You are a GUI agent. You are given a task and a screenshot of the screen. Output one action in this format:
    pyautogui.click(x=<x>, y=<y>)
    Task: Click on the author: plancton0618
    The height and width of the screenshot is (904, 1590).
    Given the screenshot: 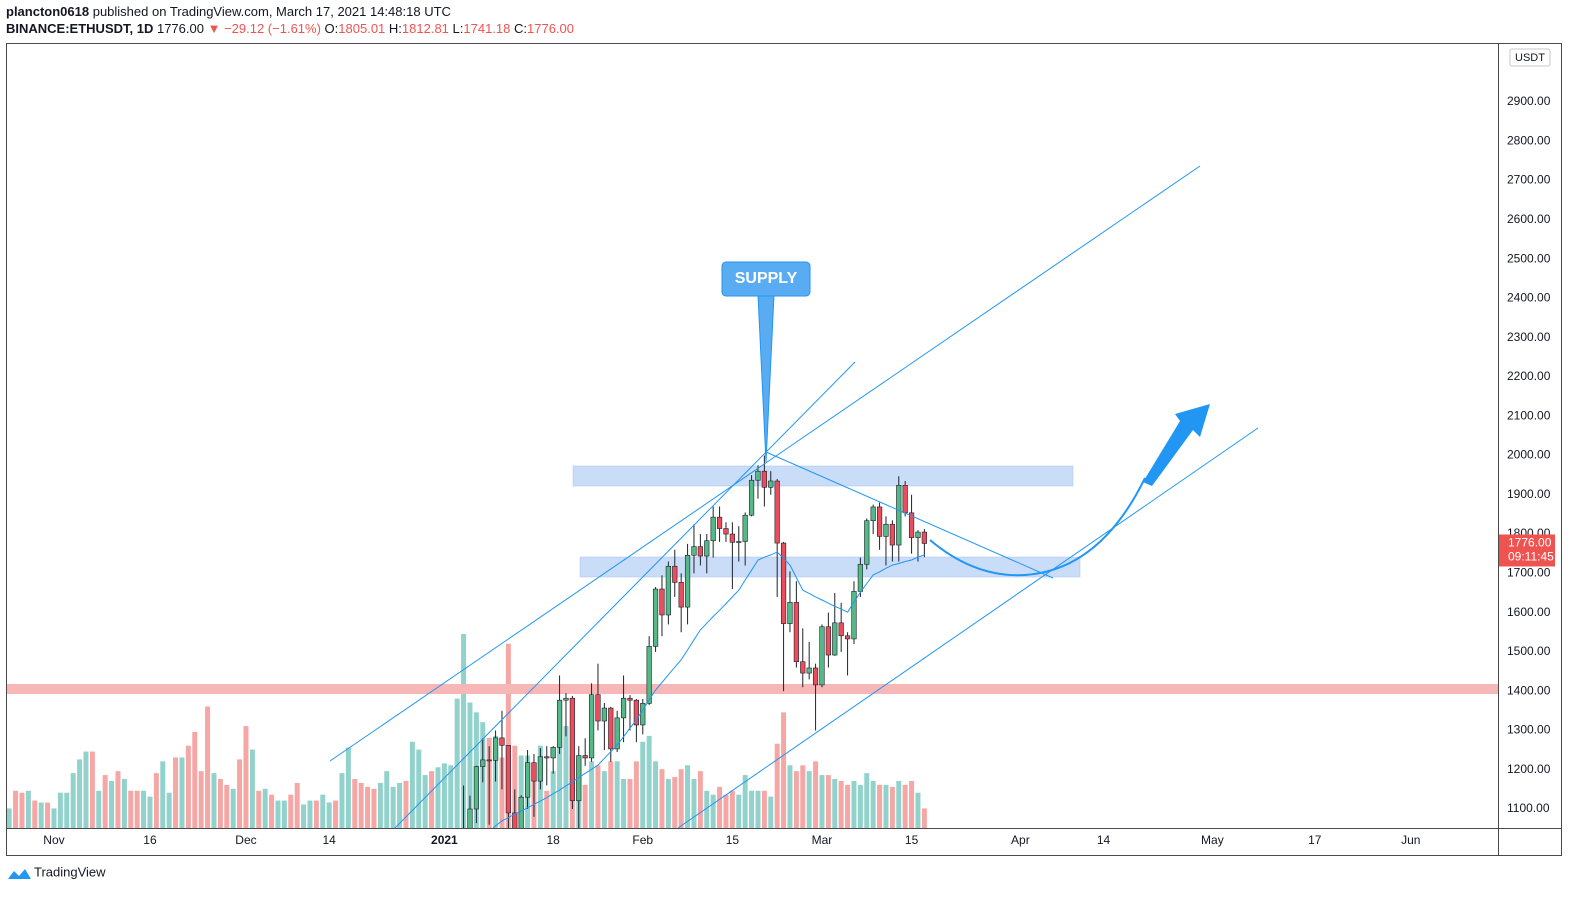 What is the action you would take?
    pyautogui.click(x=48, y=11)
    